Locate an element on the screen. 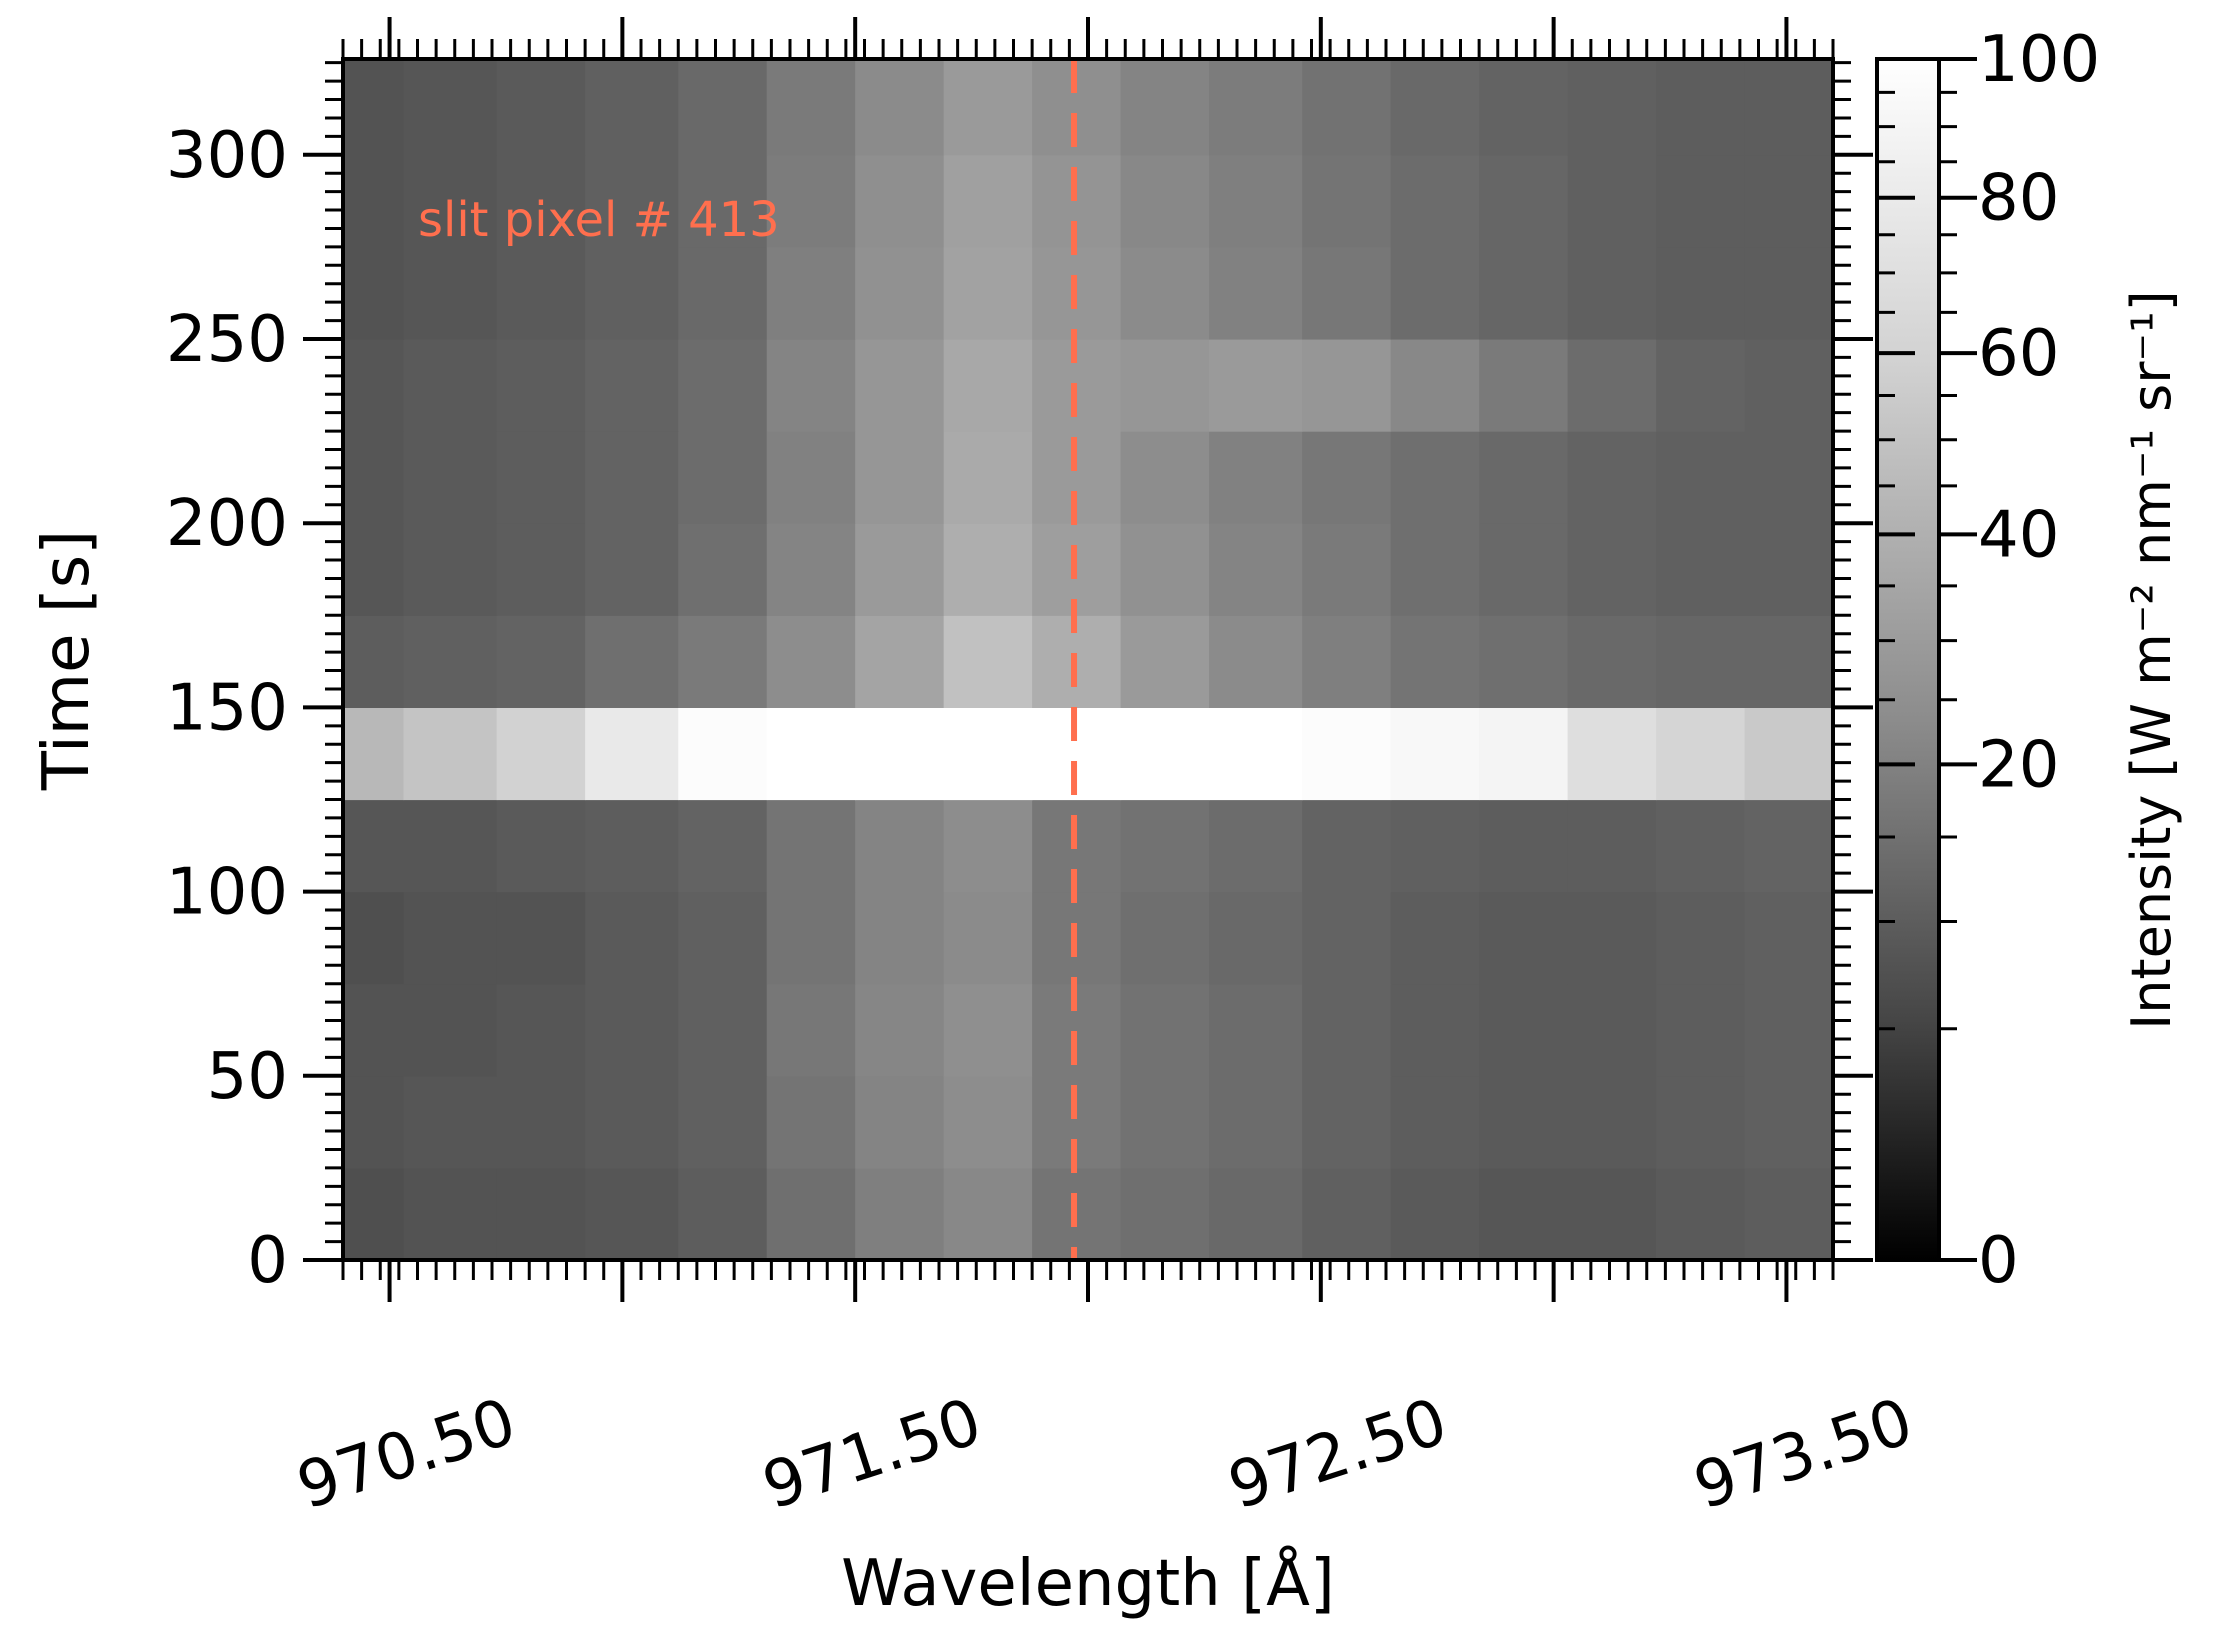 Image resolution: width=2235 pixels, height=1652 pixels. x-tick-labels: 970.50 971.50 972.50 973.50 is located at coordinates (1105, 1455).